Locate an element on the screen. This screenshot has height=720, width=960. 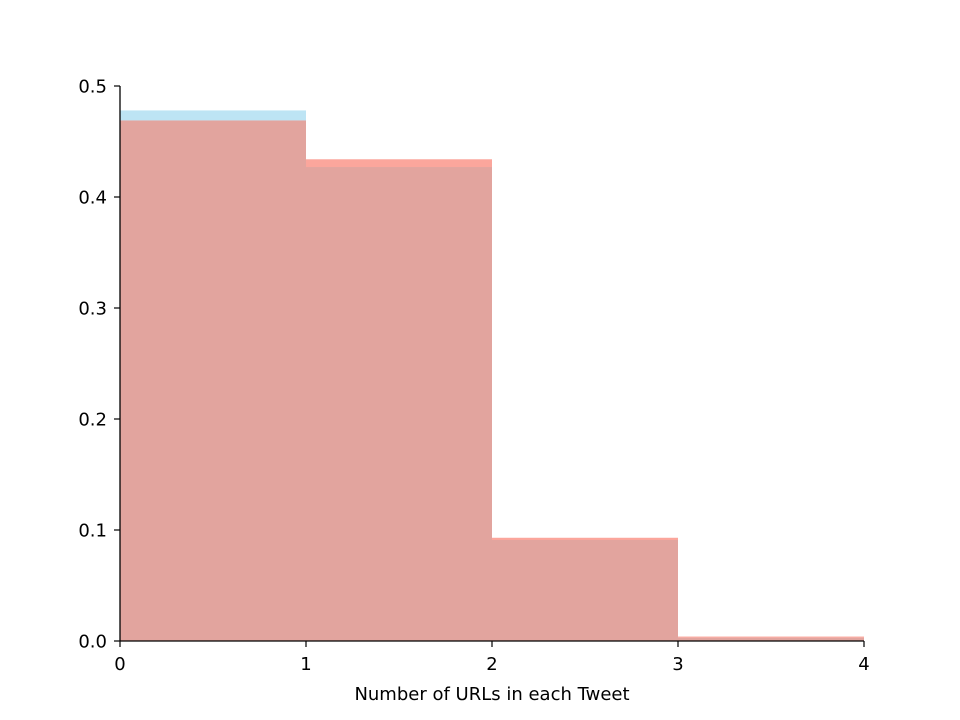
y-tick-label-0: 0.0 is located at coordinates (92, 642).